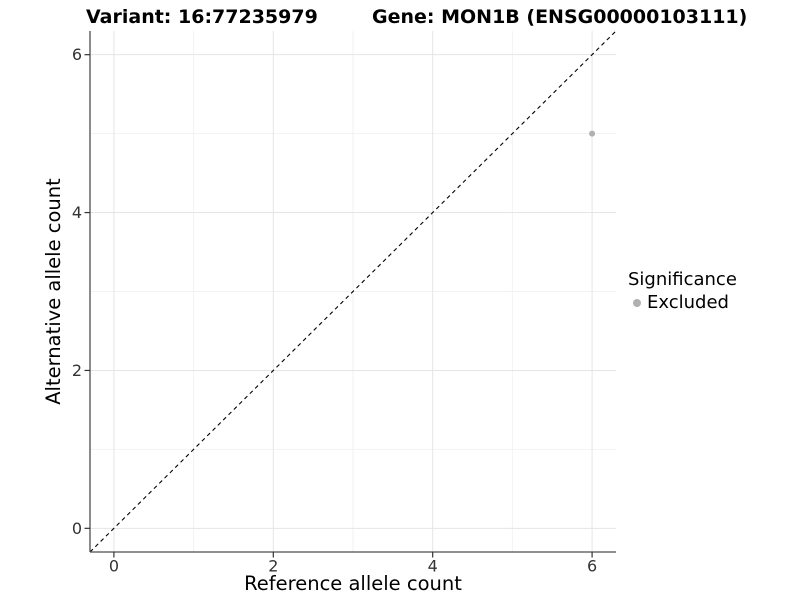 The height and width of the screenshot is (600, 800). I want to click on y-tick-label: 2, so click(77, 370).